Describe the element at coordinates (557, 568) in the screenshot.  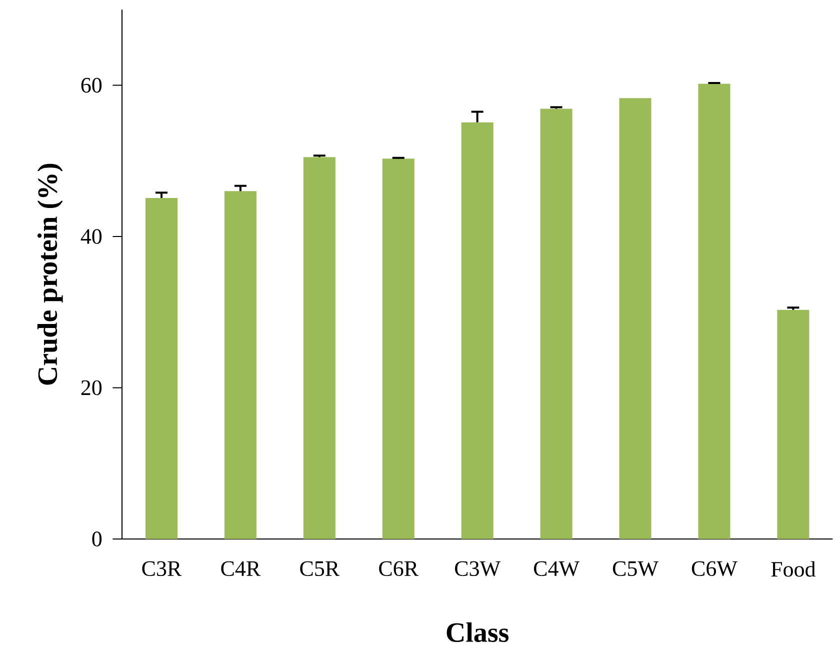
I see `x-tick-label: C4W` at that location.